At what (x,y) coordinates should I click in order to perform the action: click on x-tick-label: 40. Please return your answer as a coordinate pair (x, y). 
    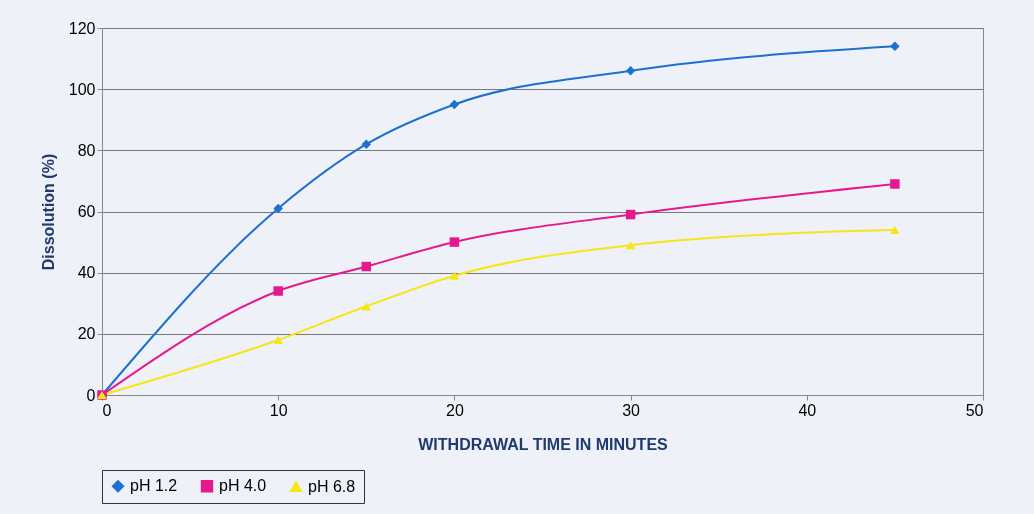
    Looking at the image, I should click on (807, 410).